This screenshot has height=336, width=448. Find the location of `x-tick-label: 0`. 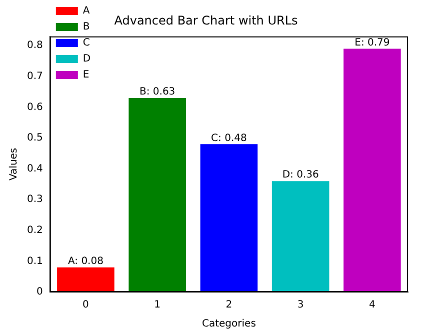

x-tick-label: 0 is located at coordinates (85, 305).